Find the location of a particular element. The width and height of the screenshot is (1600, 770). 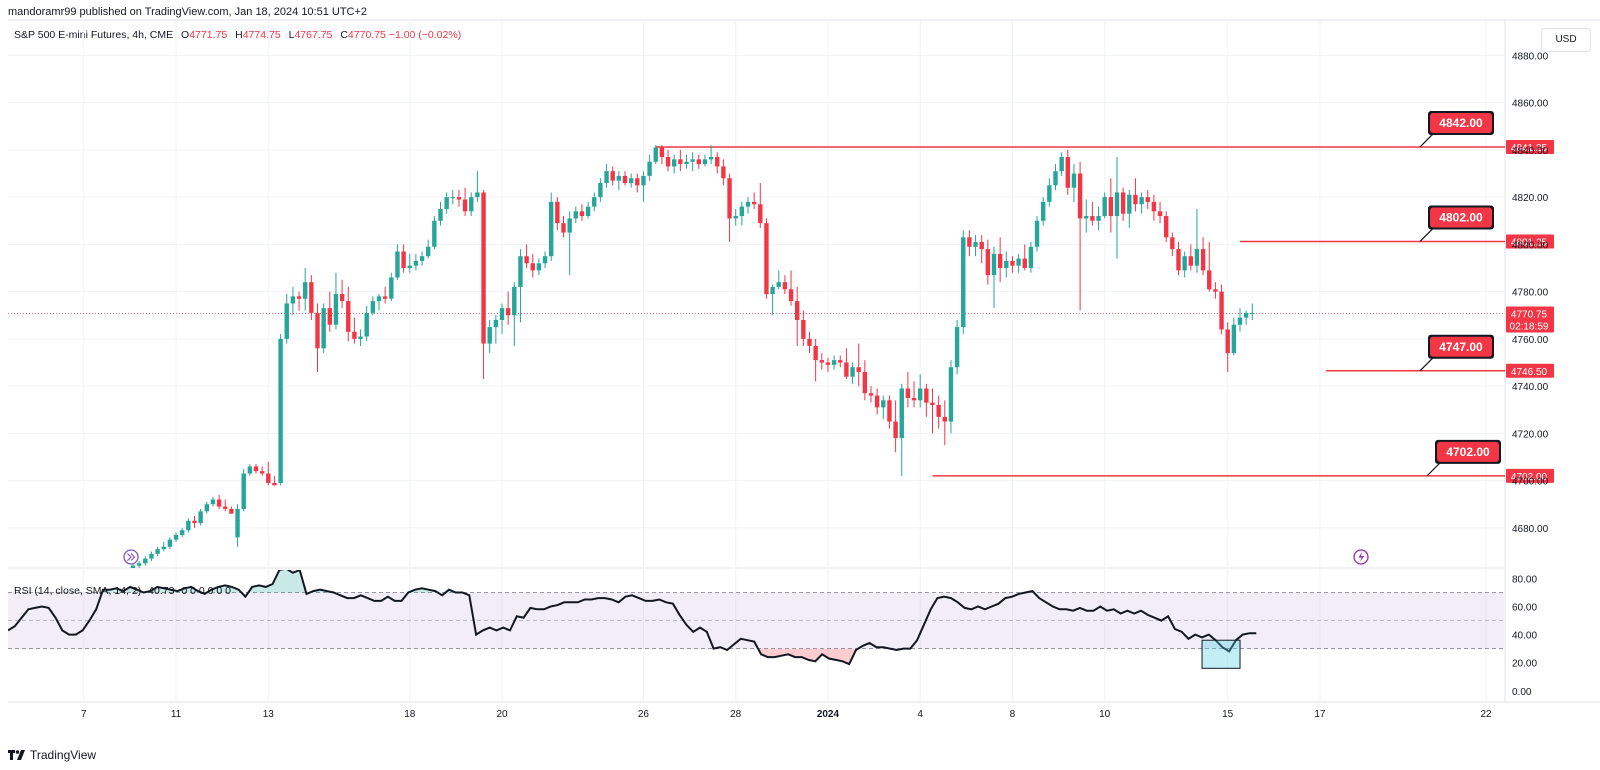

close-value: 4770.75 is located at coordinates (366, 35).